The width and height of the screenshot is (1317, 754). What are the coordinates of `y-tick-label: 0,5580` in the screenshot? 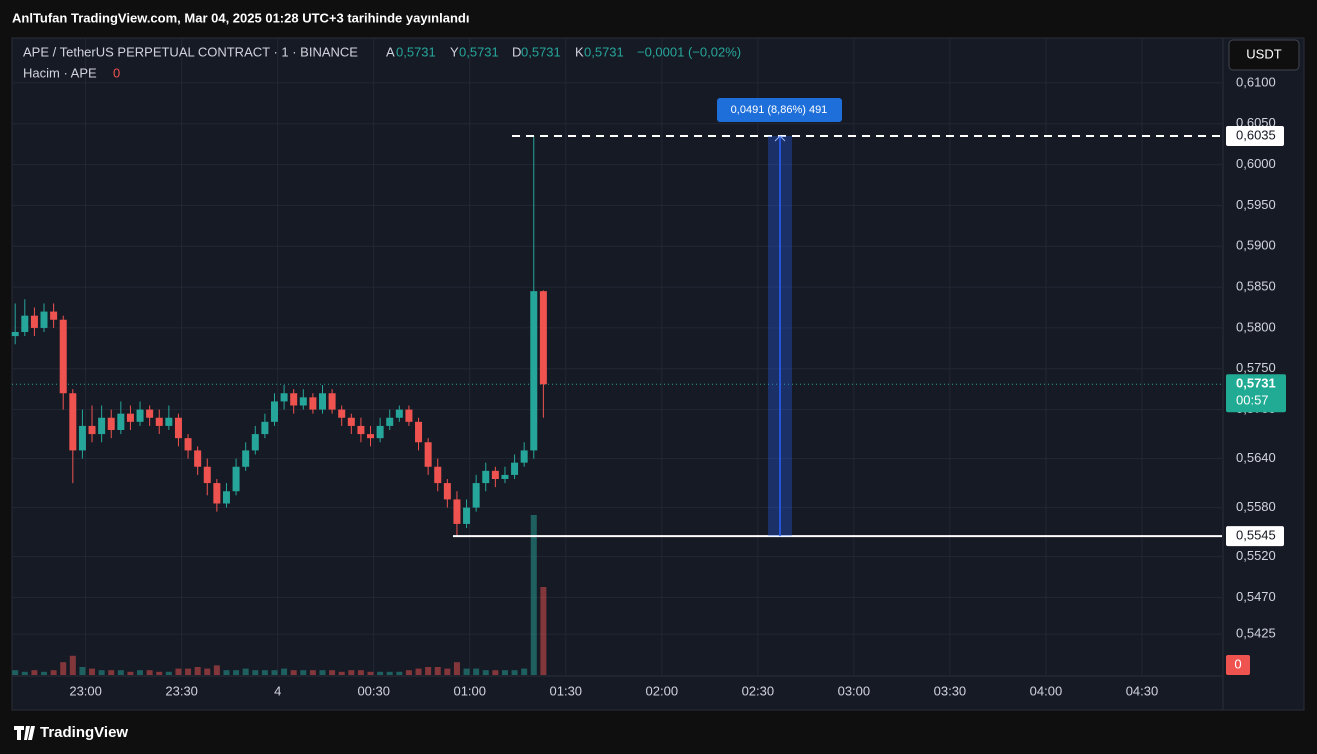 It's located at (1256, 506).